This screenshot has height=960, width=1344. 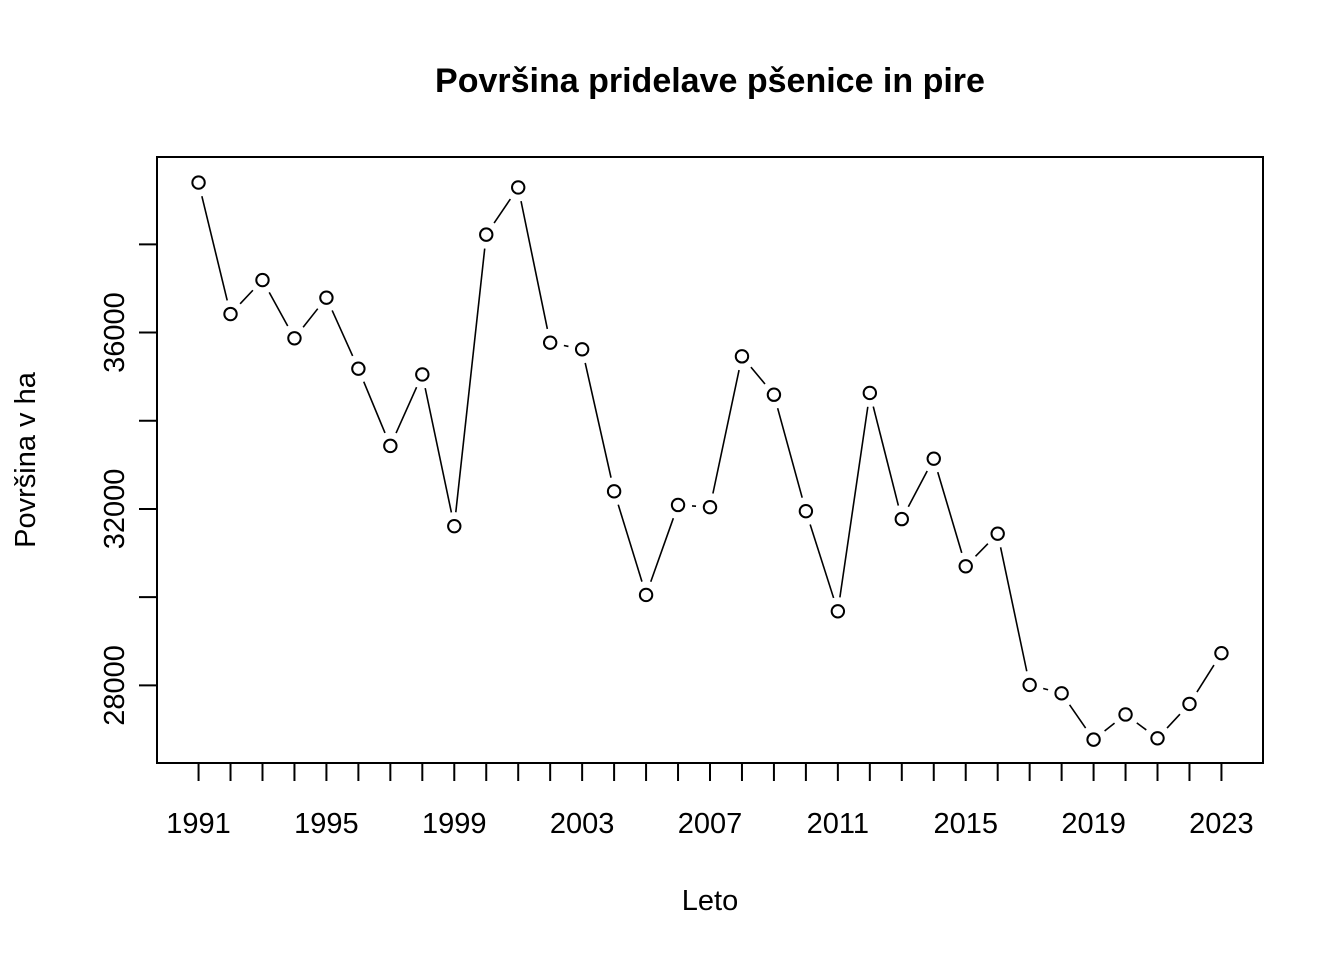 What do you see at coordinates (115, 685) in the screenshot?
I see `y-tick-label: 28000` at bounding box center [115, 685].